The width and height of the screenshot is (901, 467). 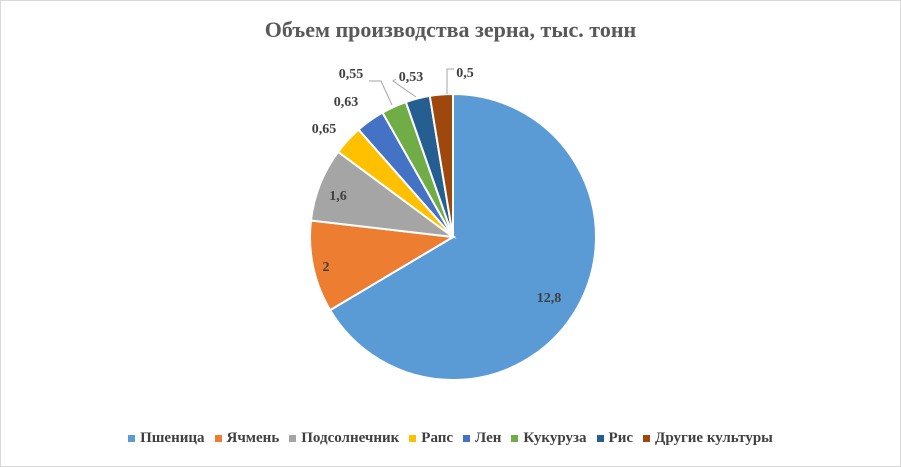 I want to click on pie-slice-ячмень, so click(x=383, y=265).